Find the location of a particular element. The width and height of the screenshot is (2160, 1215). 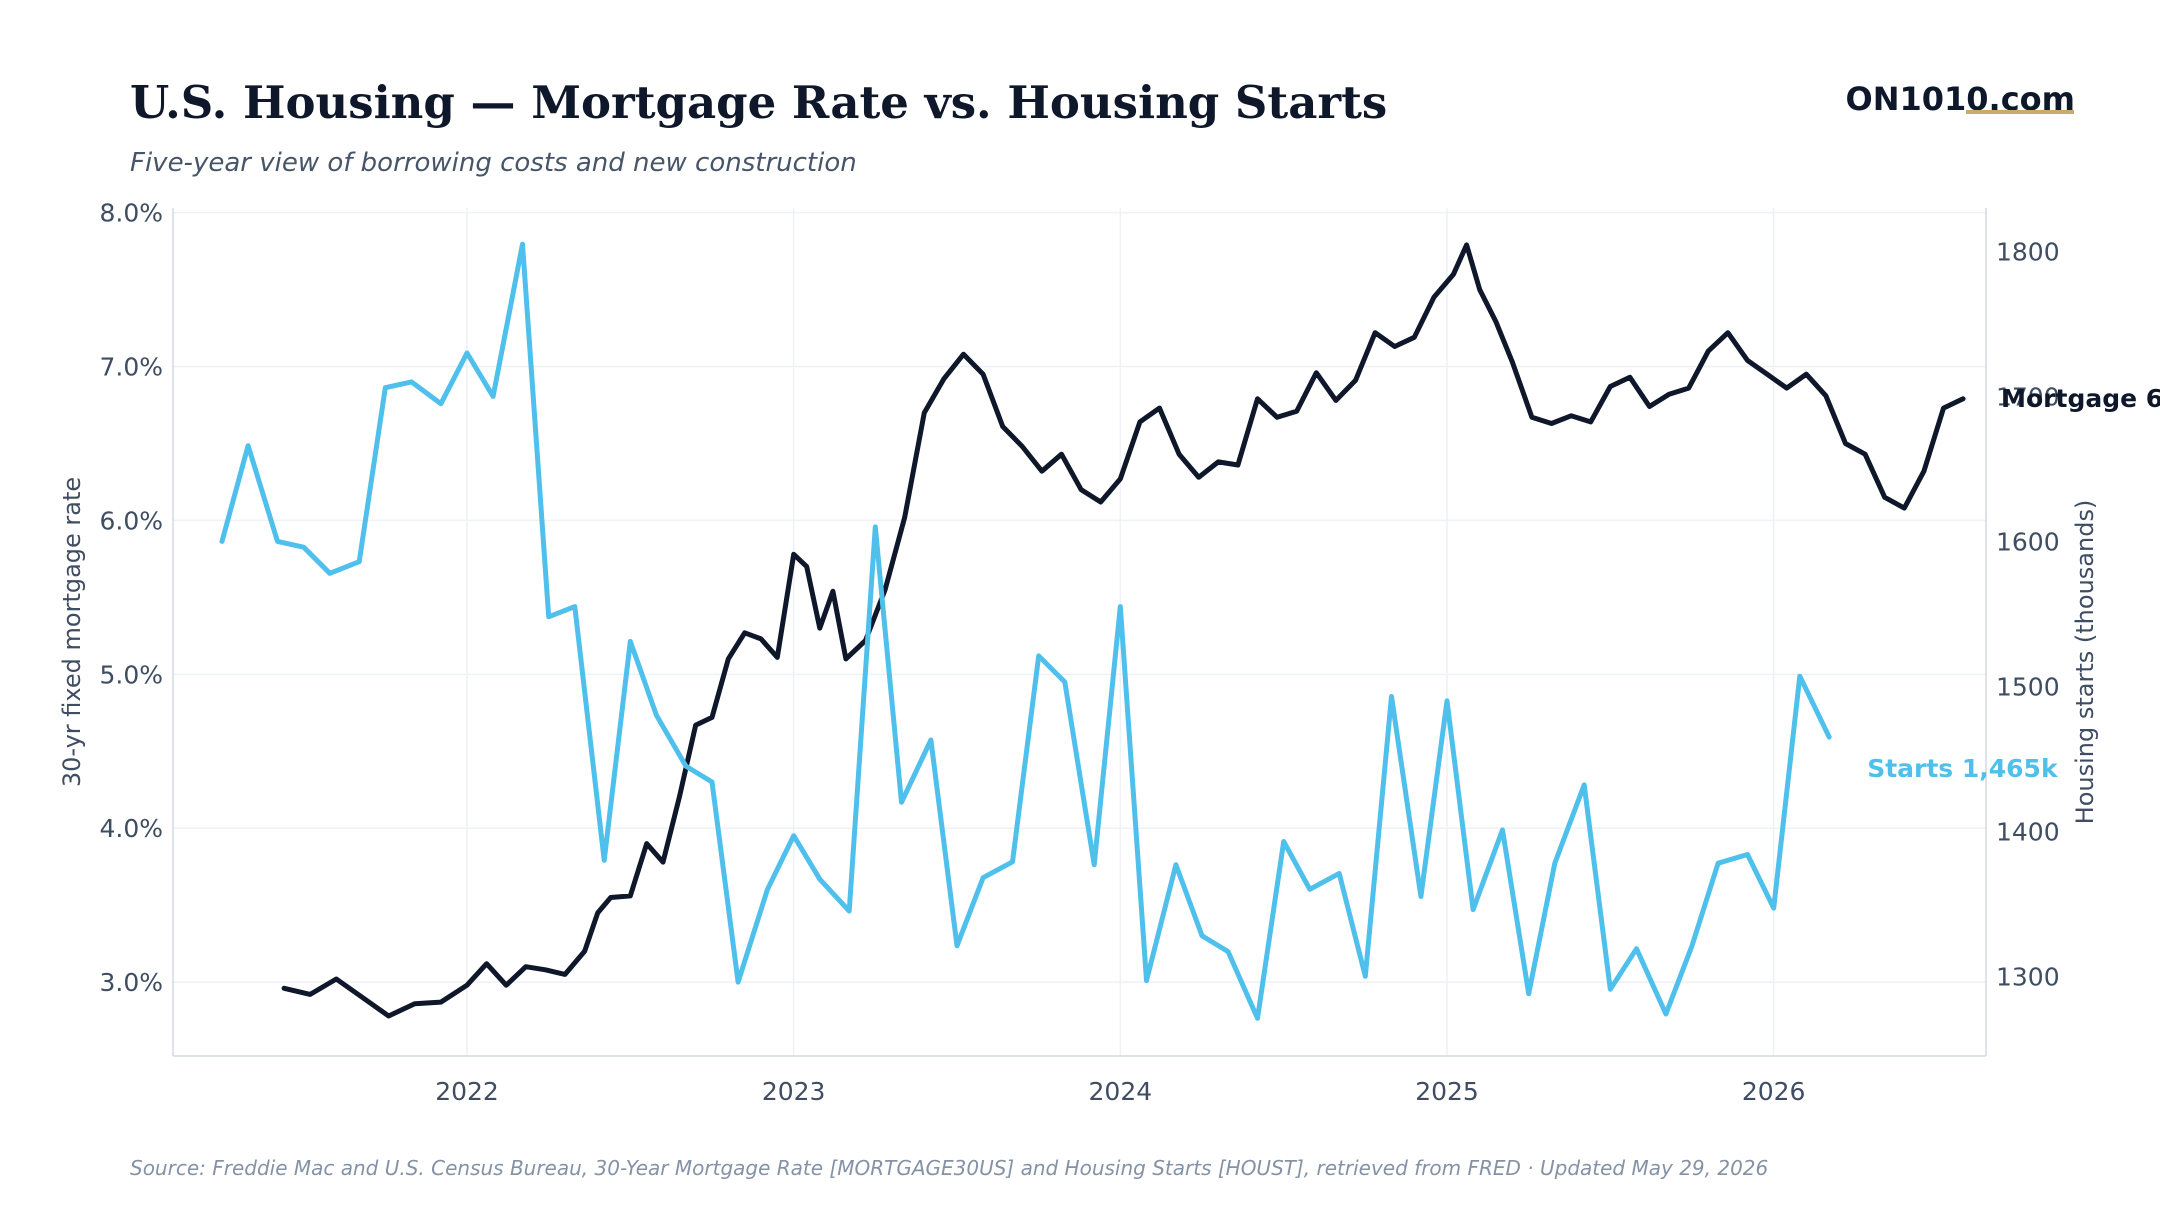

y-left-tick-label: 3.0% is located at coordinates (131, 982).